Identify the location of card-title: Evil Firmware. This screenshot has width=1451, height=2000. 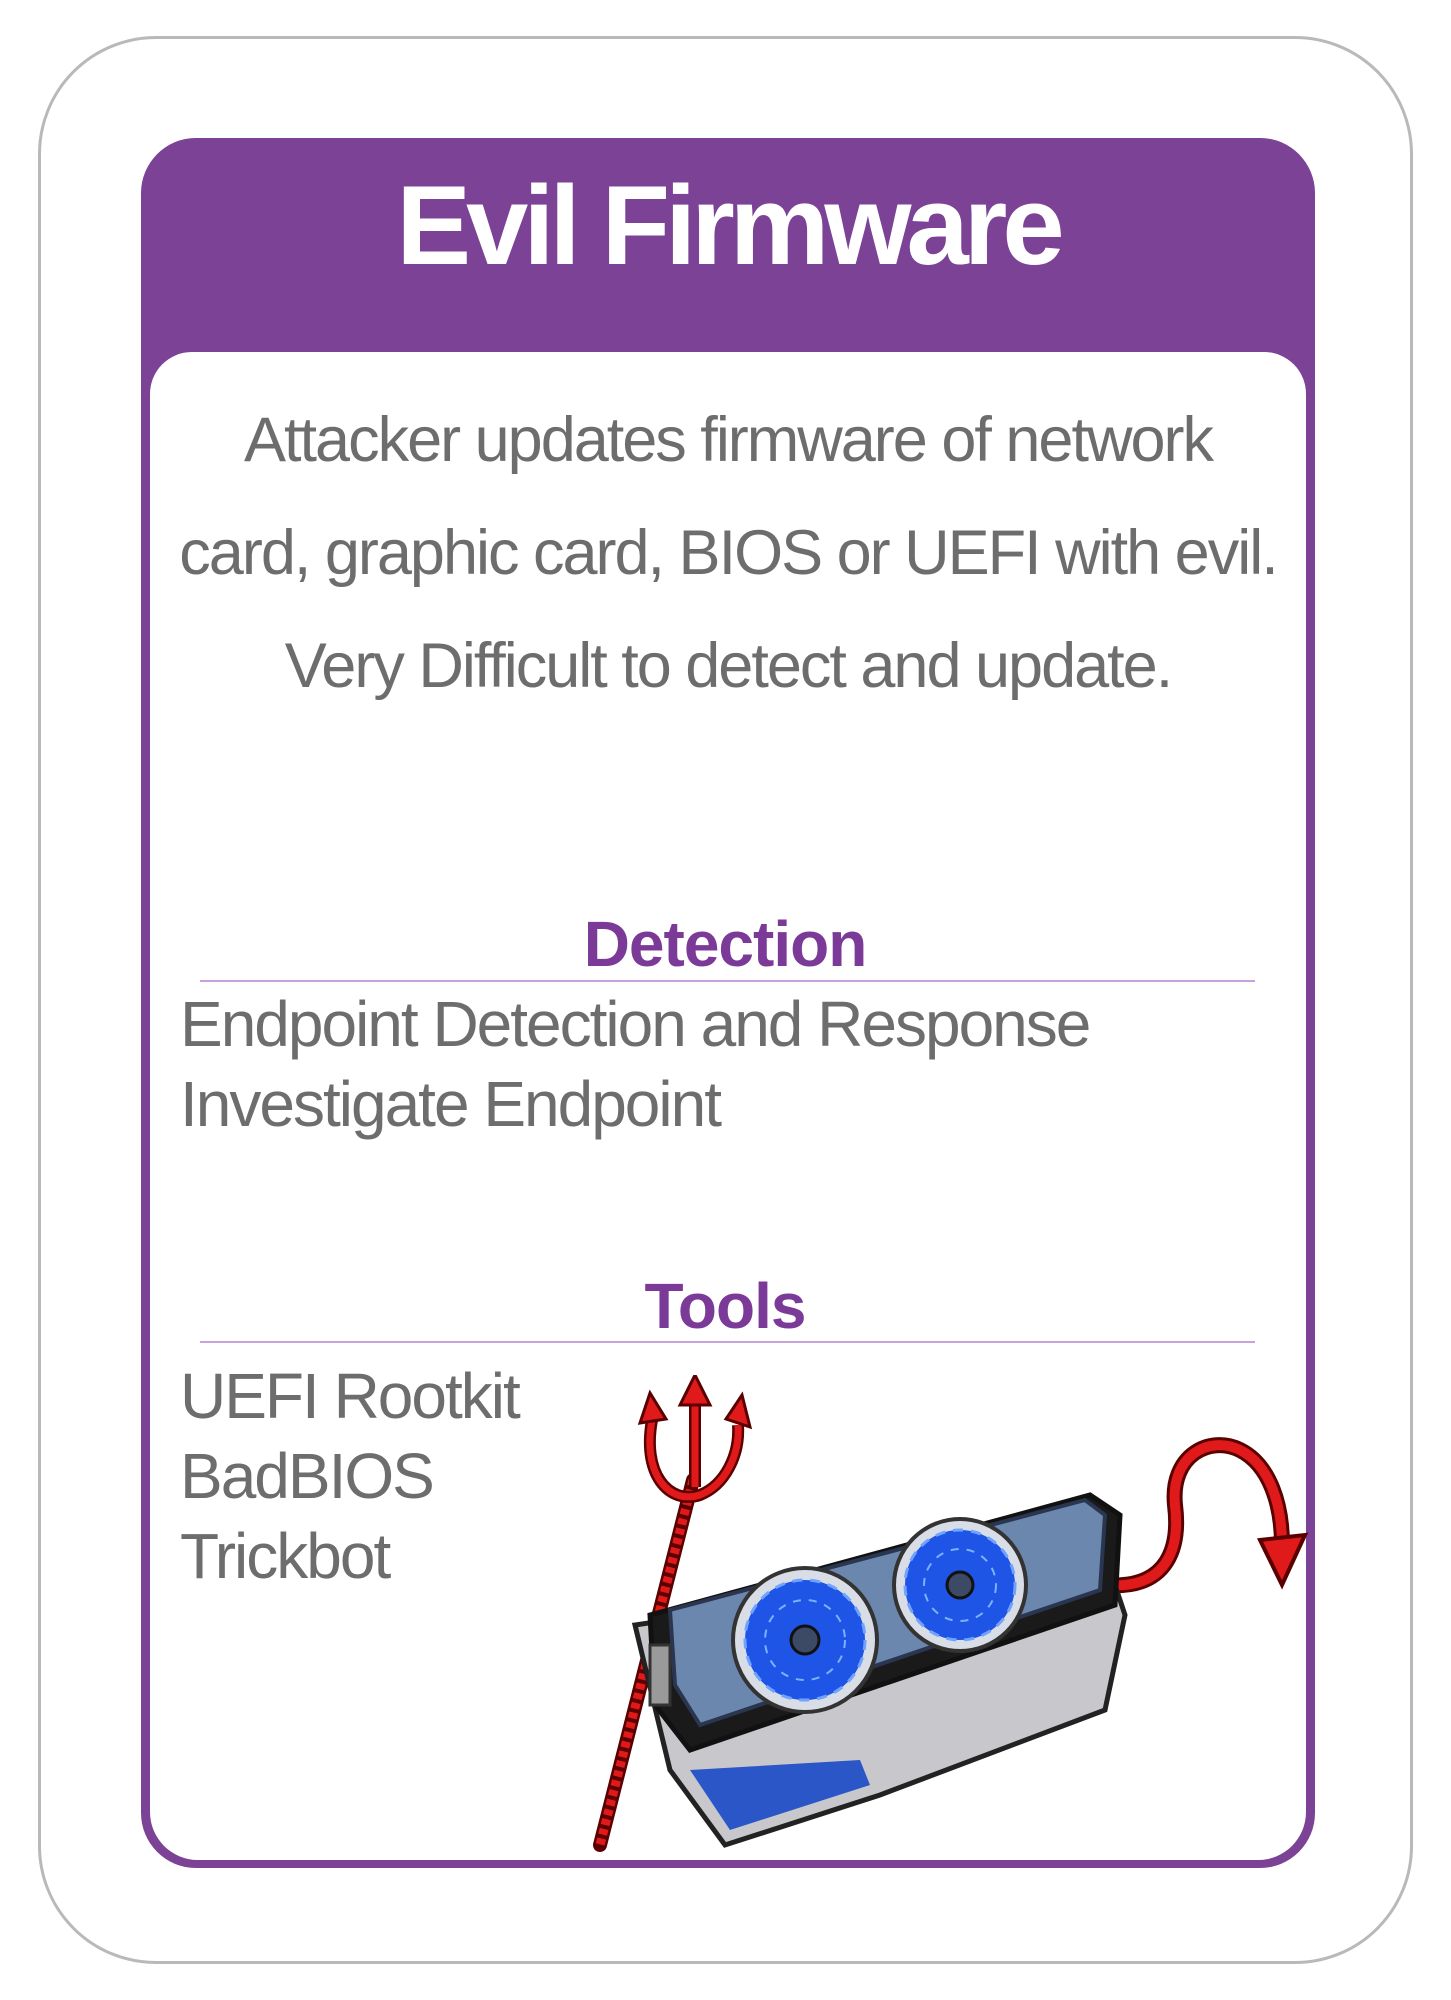
(730, 225).